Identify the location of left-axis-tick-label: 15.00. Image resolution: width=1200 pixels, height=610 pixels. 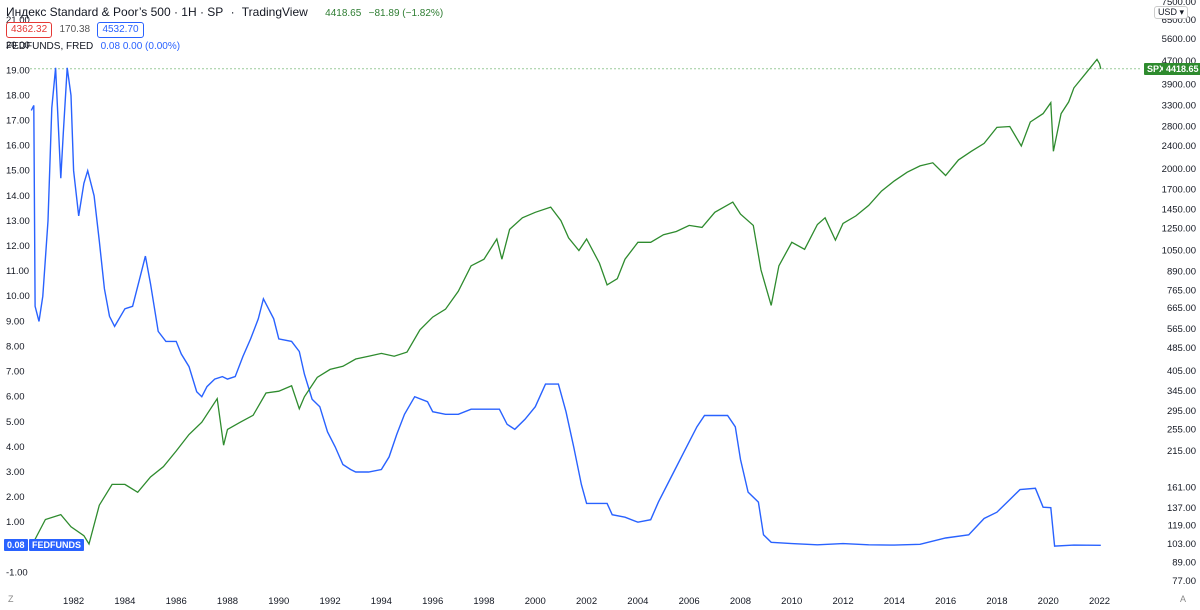
(18, 171).